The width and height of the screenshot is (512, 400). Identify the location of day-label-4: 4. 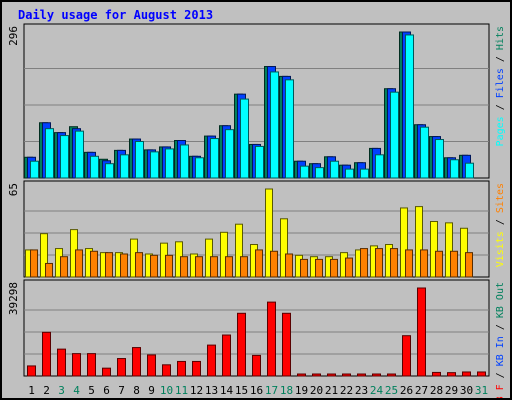
(76, 390).